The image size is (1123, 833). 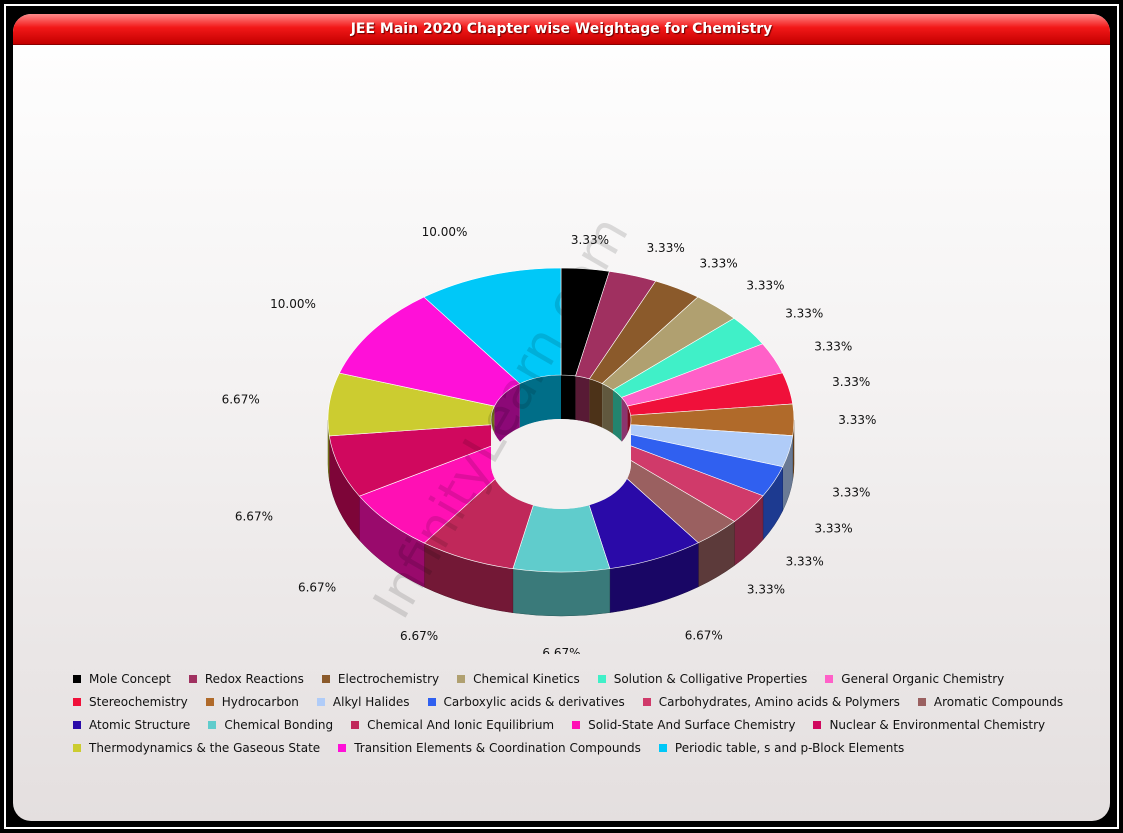 What do you see at coordinates (138, 702) in the screenshot?
I see `legend-label: Stereochemistry` at bounding box center [138, 702].